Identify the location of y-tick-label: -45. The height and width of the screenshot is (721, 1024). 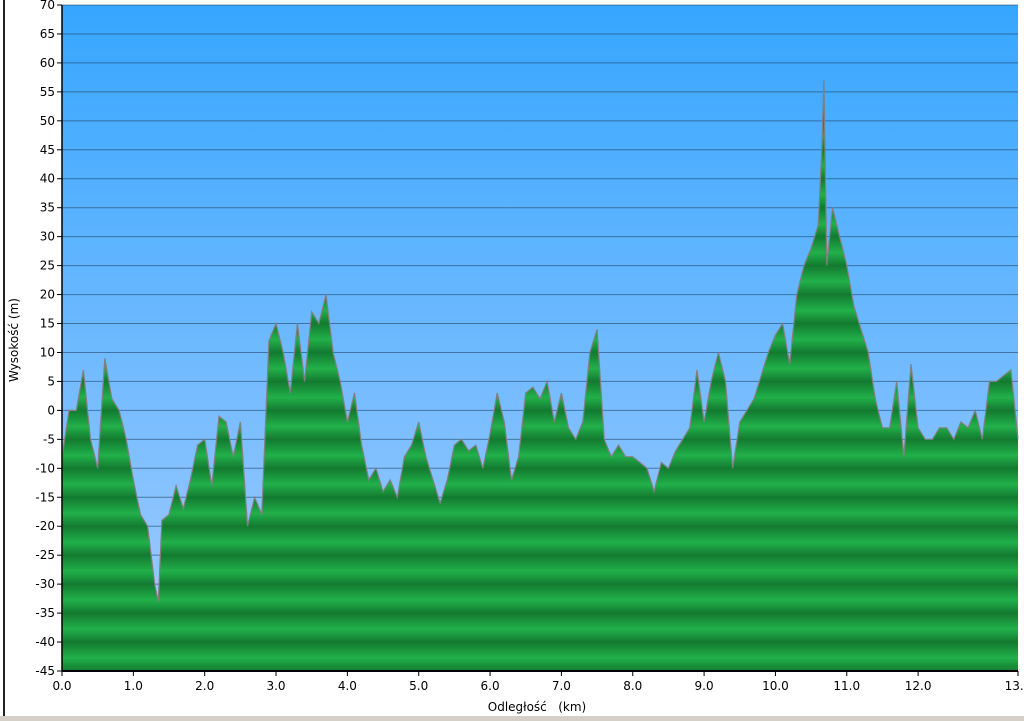
(45, 671).